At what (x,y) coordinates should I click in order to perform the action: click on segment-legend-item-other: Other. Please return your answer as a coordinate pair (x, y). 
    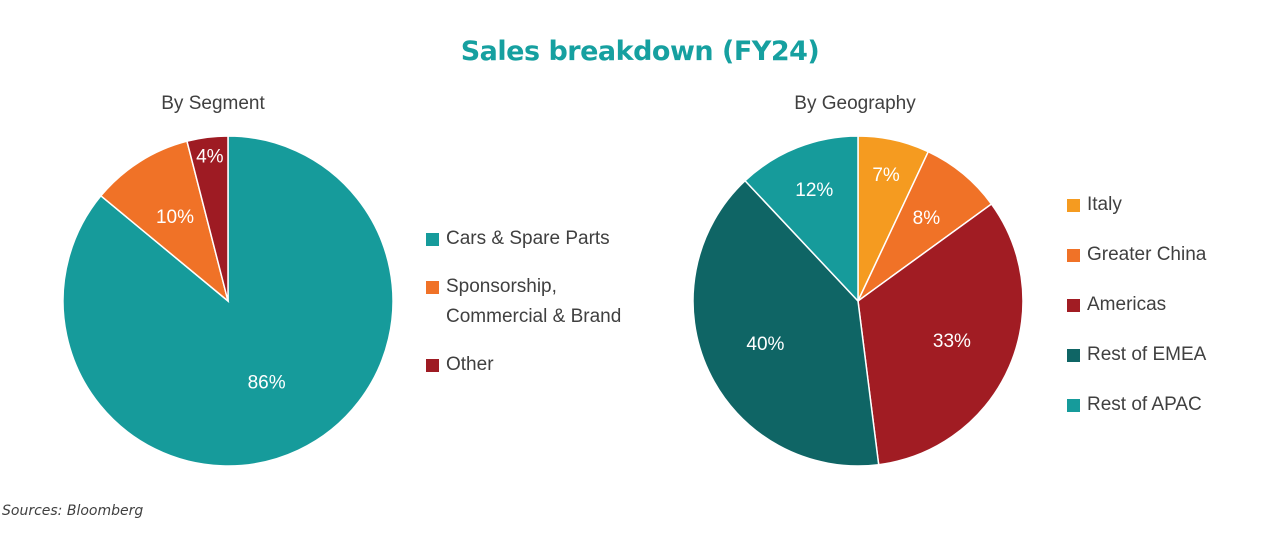
    Looking at the image, I should click on (523, 365).